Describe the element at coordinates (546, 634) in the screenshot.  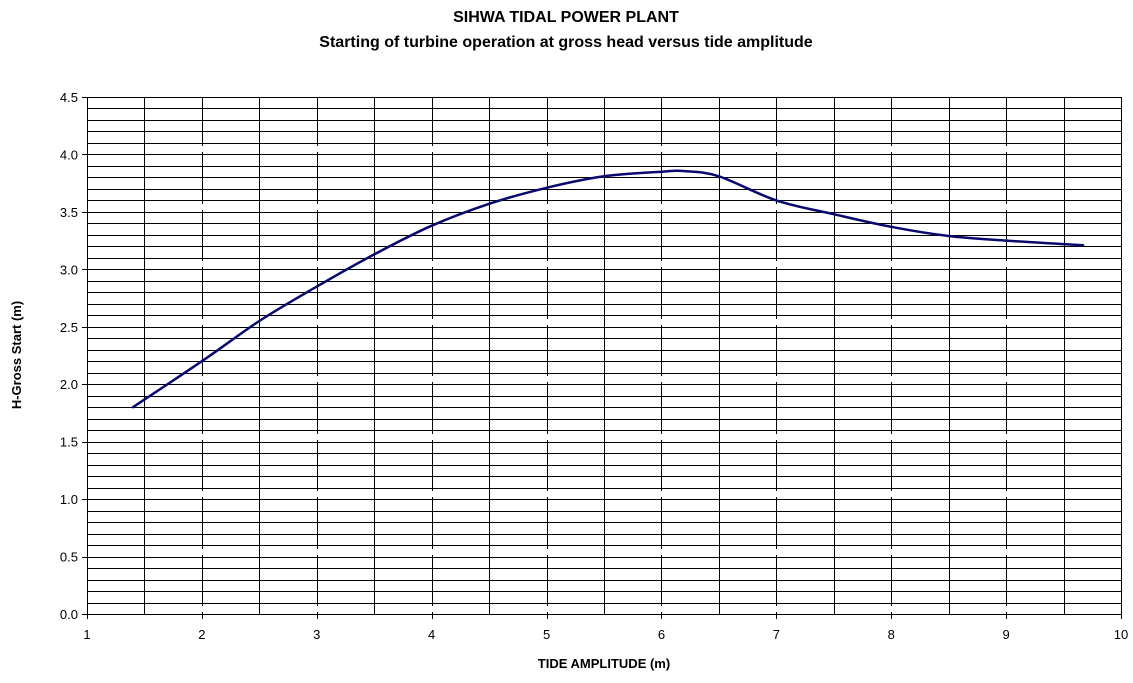
I see `x-tick-label: 5` at that location.